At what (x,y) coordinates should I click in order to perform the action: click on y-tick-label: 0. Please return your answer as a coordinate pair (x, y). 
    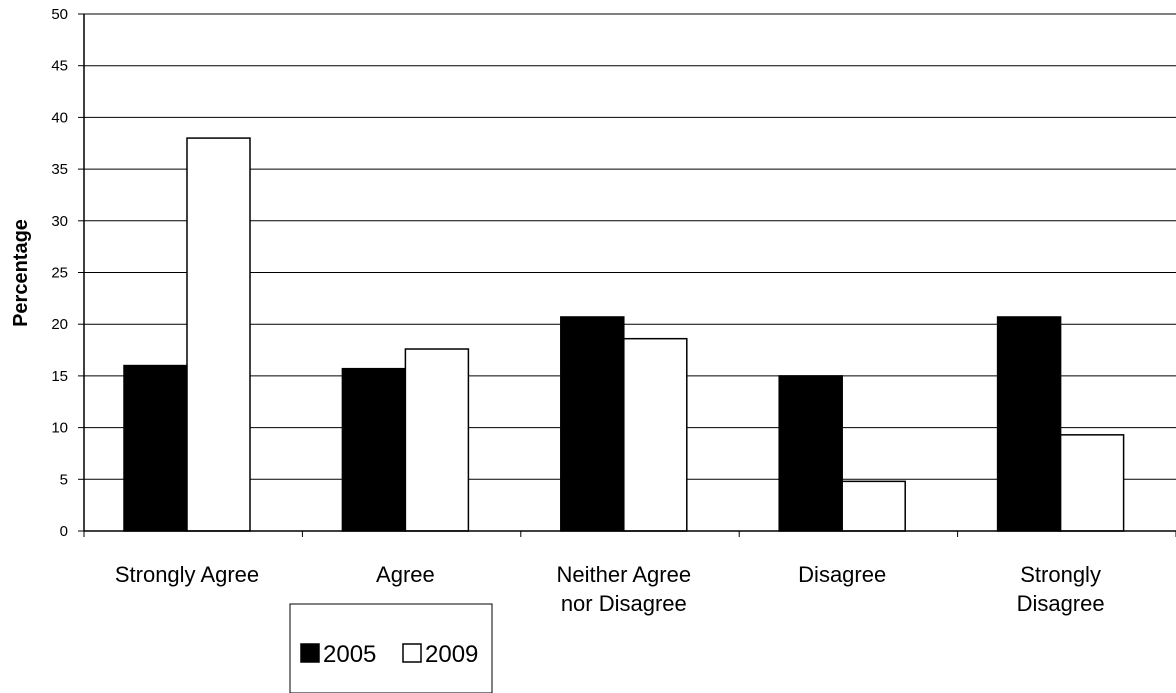
    Looking at the image, I should click on (64, 531).